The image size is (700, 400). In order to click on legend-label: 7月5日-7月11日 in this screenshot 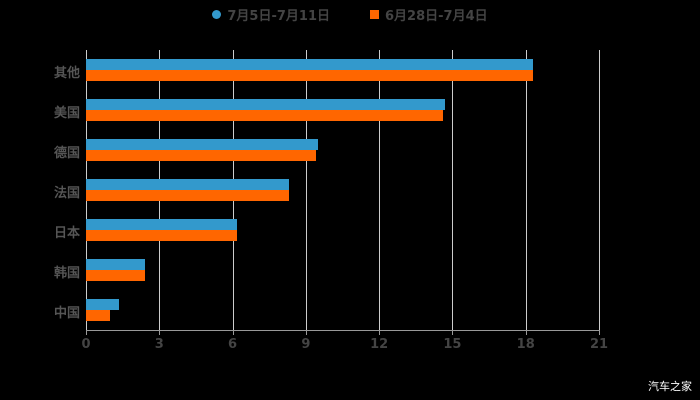, I will do `click(278, 16)`.